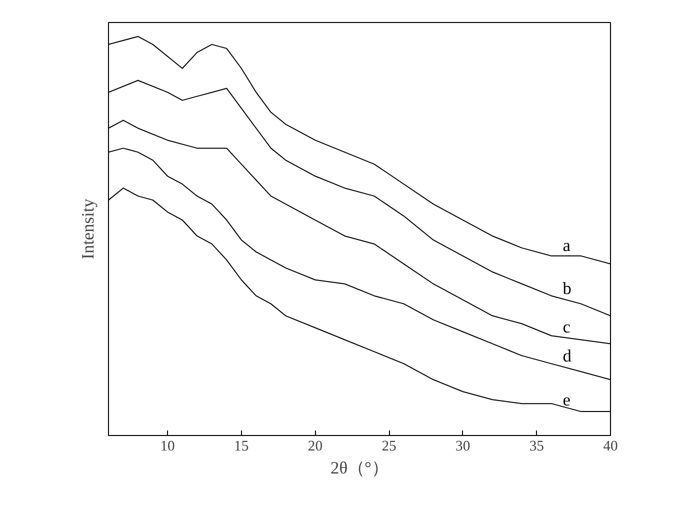  Describe the element at coordinates (359, 468) in the screenshot. I see `x-axis-title: 2θ（°）` at that location.